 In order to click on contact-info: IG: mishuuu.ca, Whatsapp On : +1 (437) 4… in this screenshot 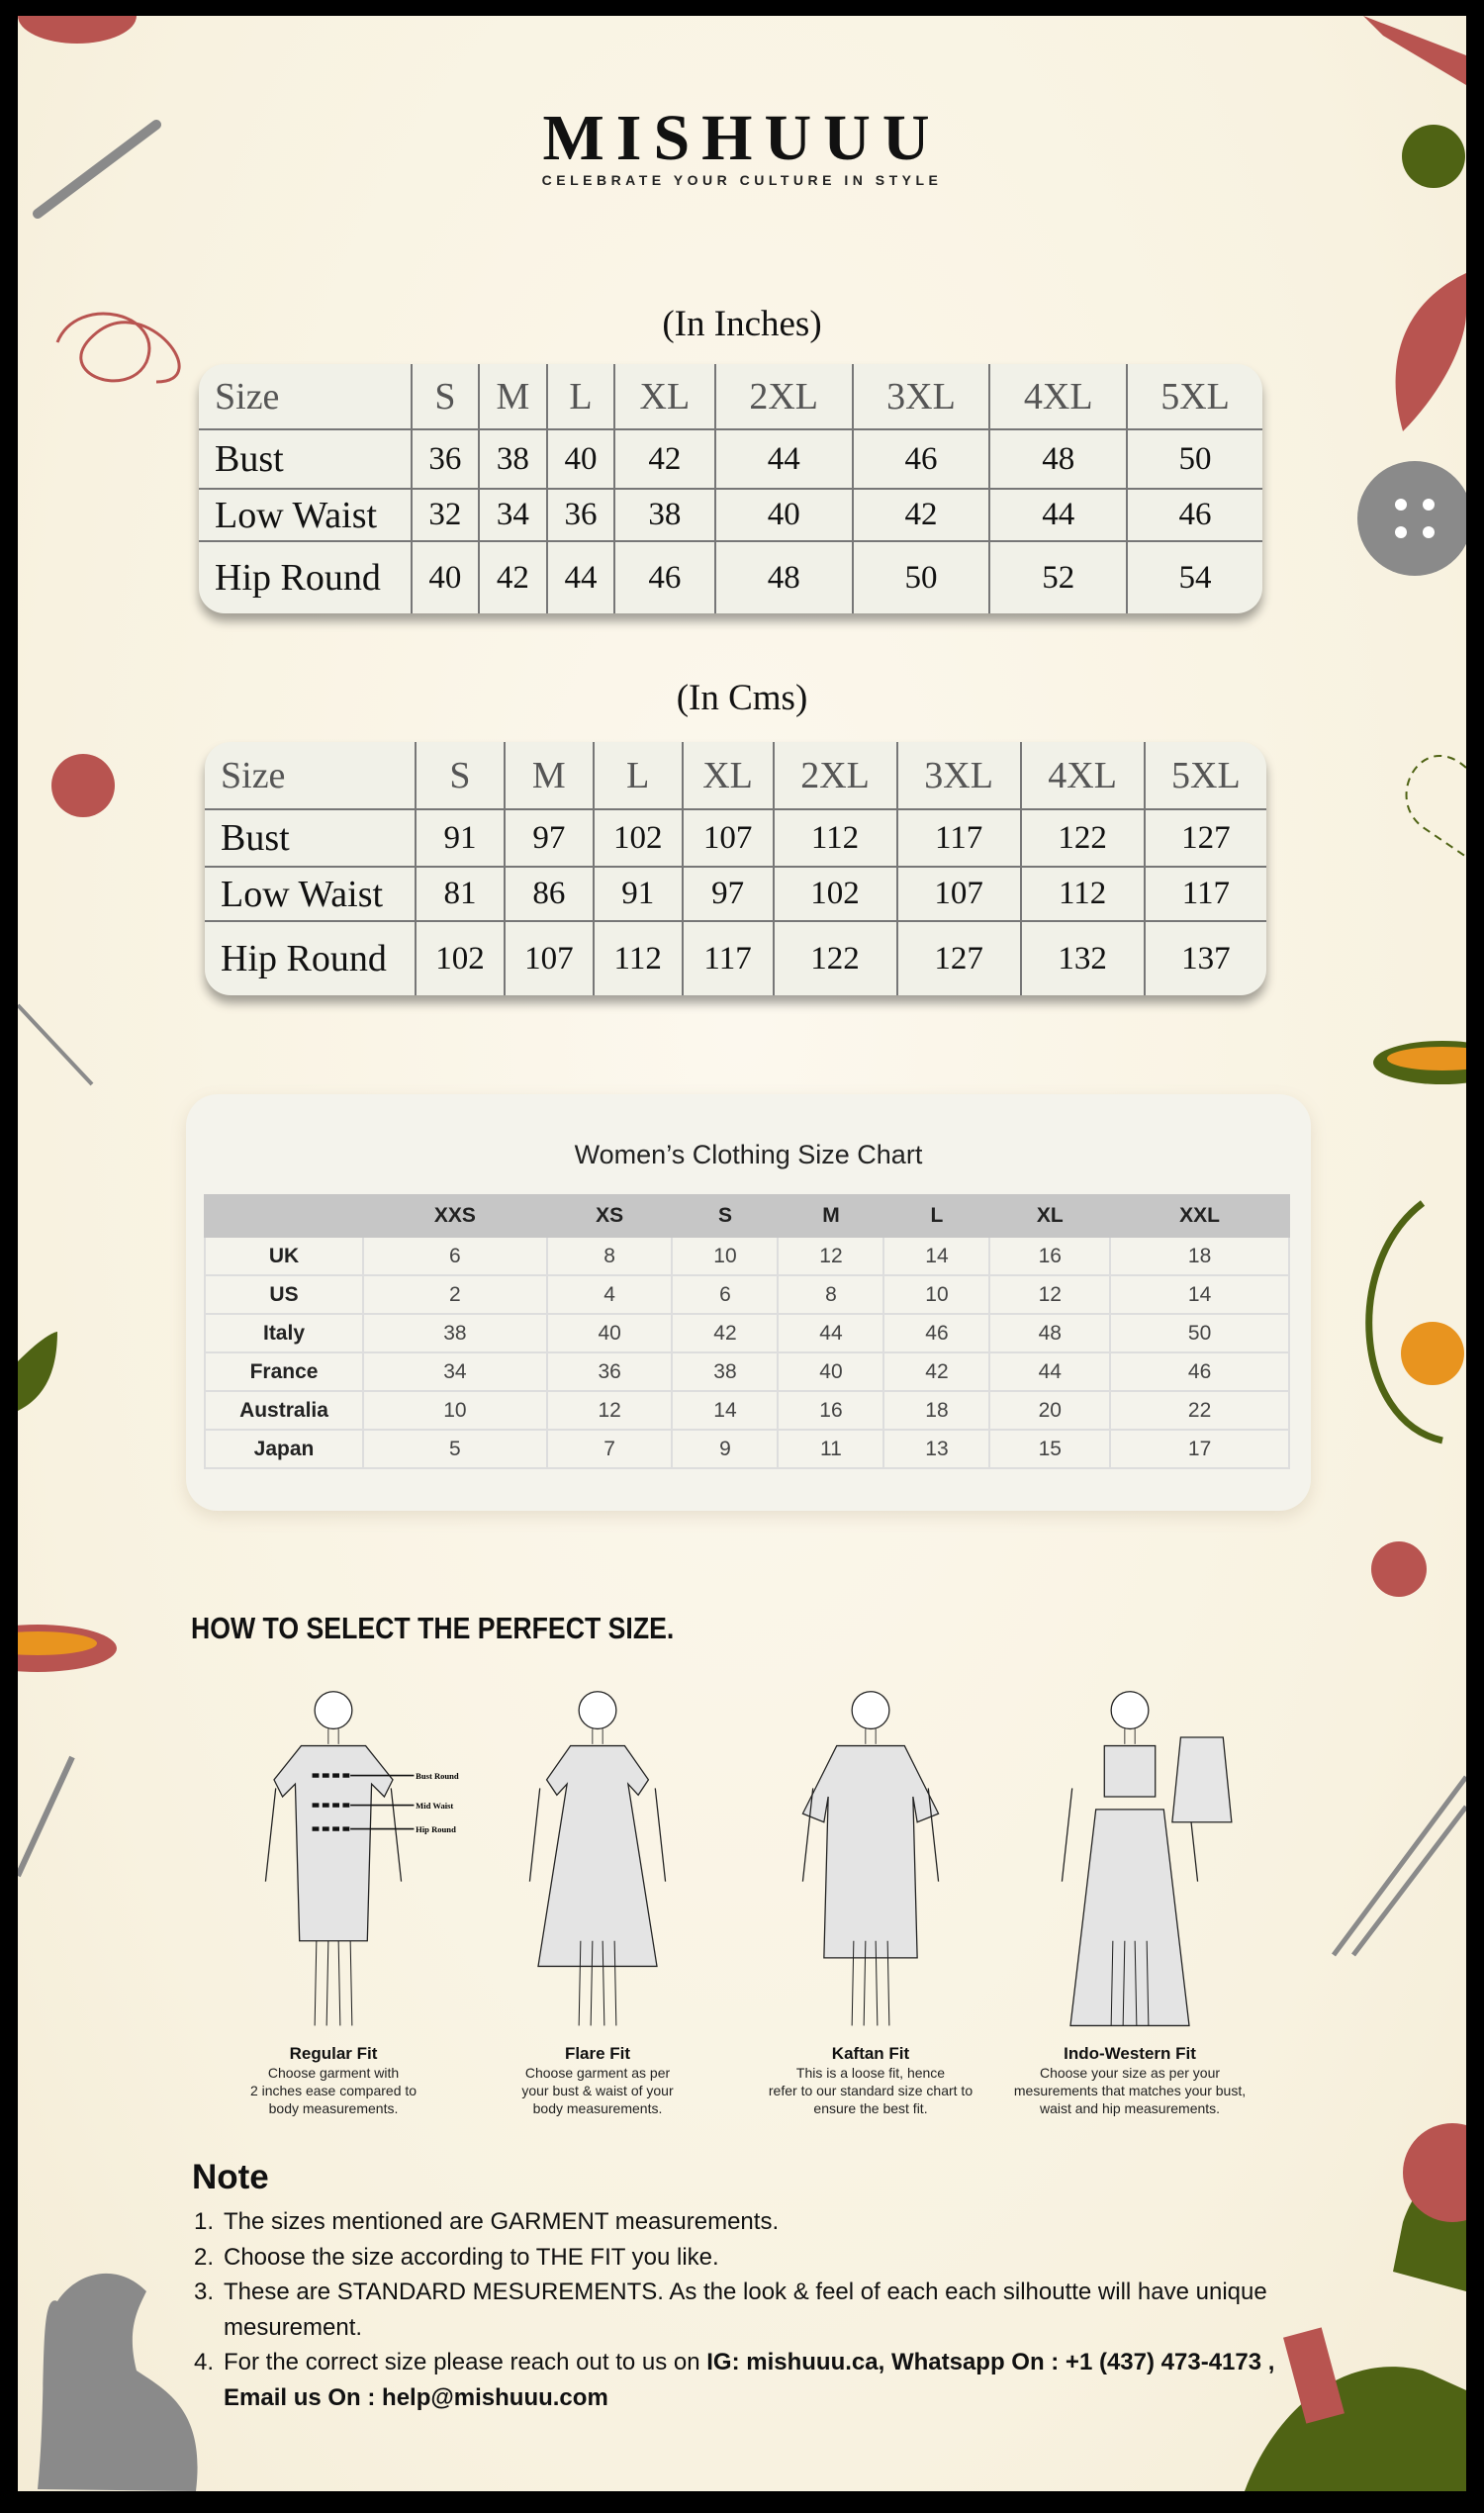, I will do `click(749, 2380)`.